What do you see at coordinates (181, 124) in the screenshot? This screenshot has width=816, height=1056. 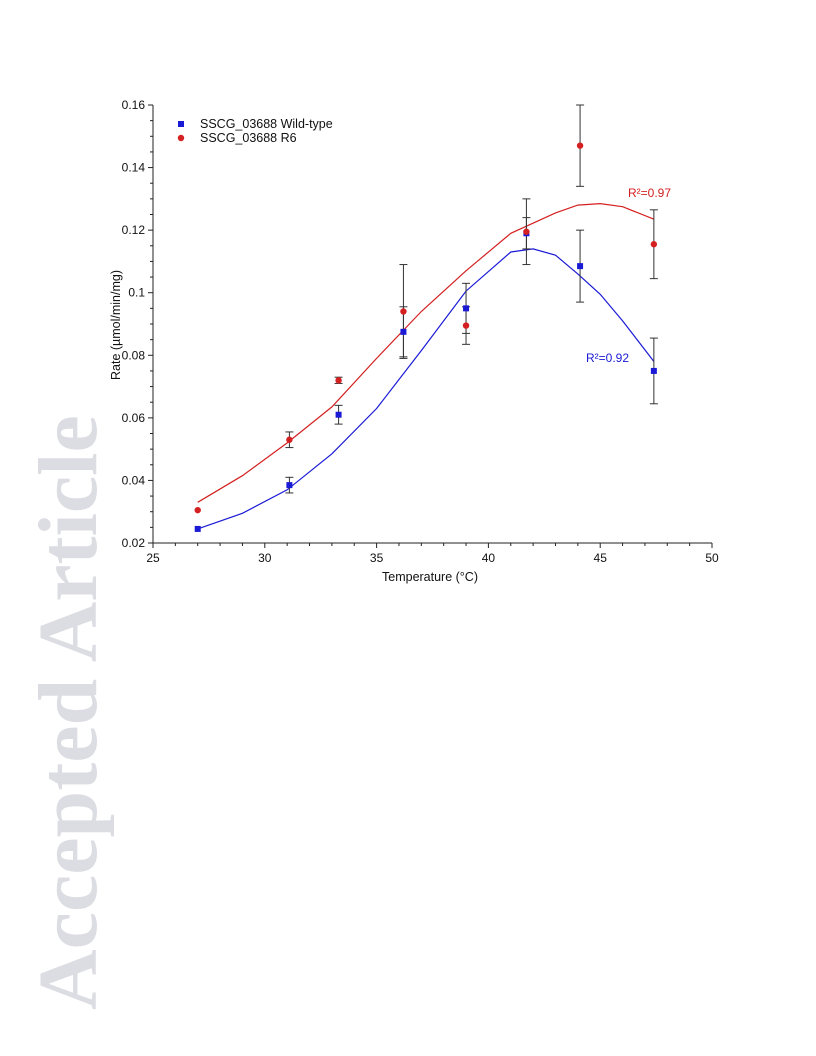 I see `legend-marker-wild-type` at bounding box center [181, 124].